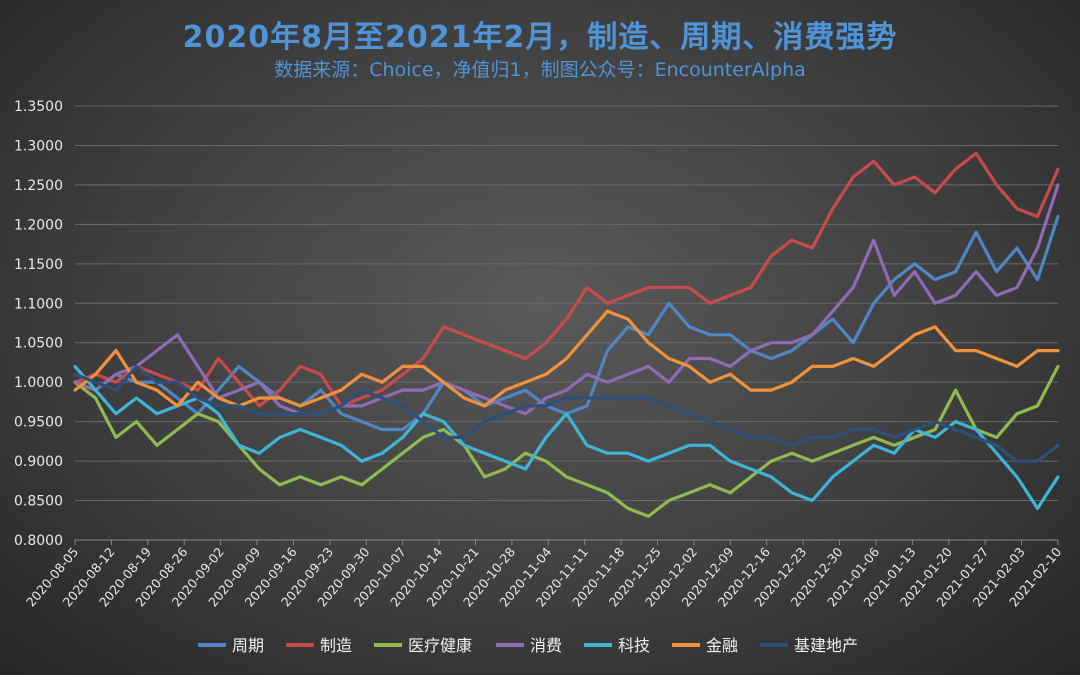 This screenshot has height=675, width=1080. I want to click on y-tick-label: 0.9500, so click(38, 423).